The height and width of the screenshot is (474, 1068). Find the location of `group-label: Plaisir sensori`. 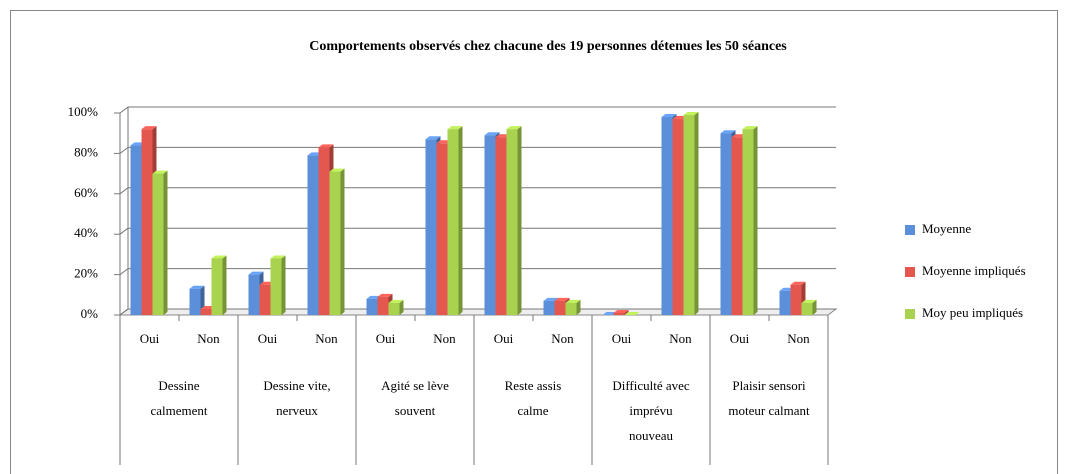

group-label: Plaisir sensori is located at coordinates (769, 385).